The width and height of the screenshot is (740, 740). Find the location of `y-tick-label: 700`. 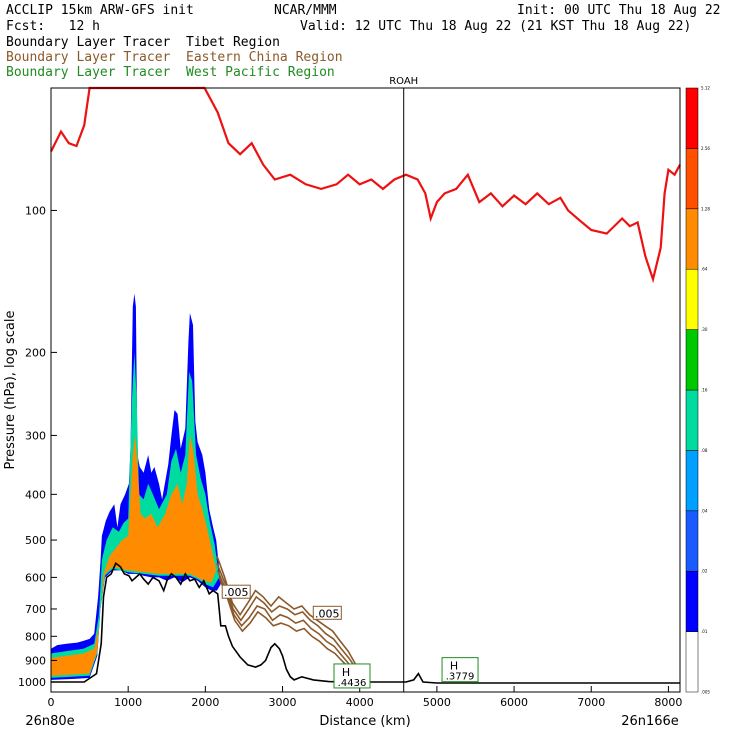

y-tick-label: 700 is located at coordinates (35, 609).